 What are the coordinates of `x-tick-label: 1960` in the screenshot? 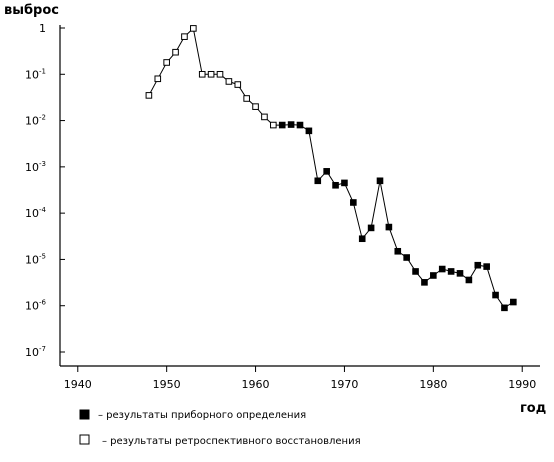 It's located at (256, 384).